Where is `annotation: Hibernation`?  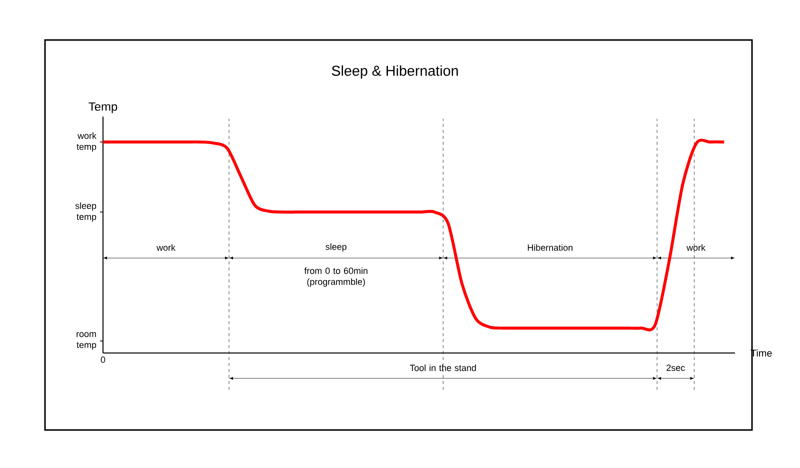
annotation: Hibernation is located at coordinates (550, 247).